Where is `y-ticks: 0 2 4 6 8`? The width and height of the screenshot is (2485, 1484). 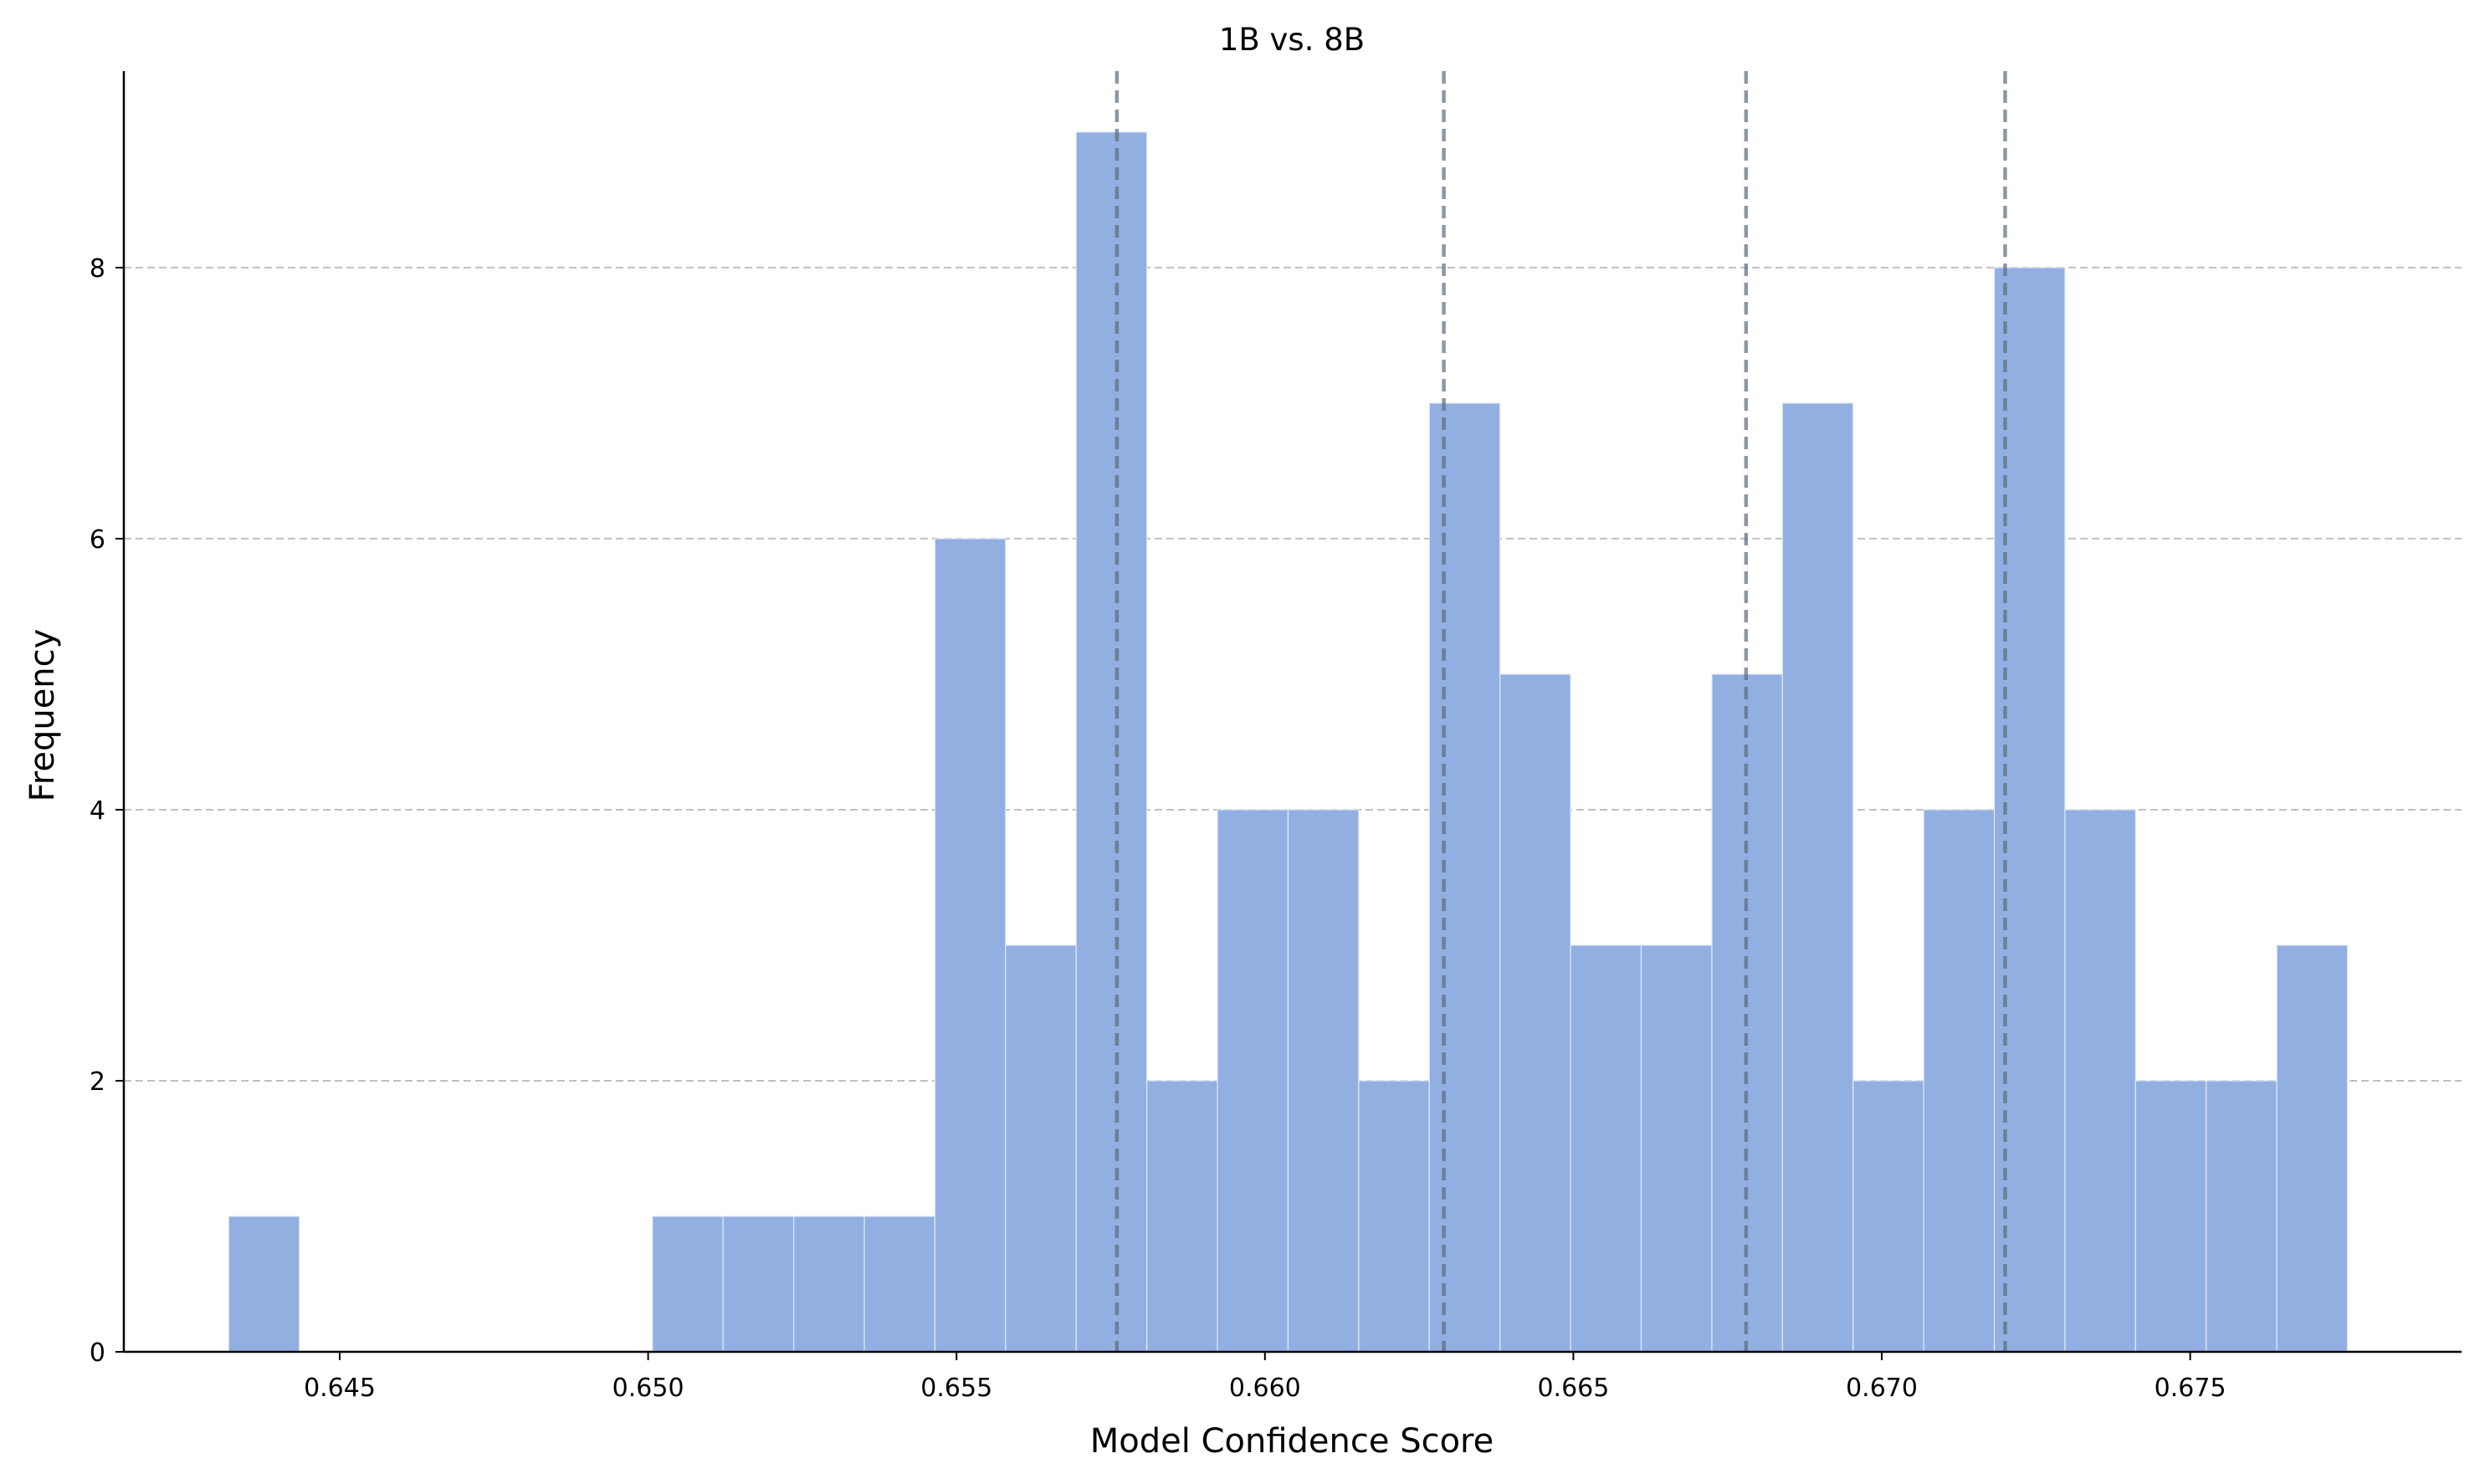 y-ticks: 0 2 4 6 8 is located at coordinates (107, 811).